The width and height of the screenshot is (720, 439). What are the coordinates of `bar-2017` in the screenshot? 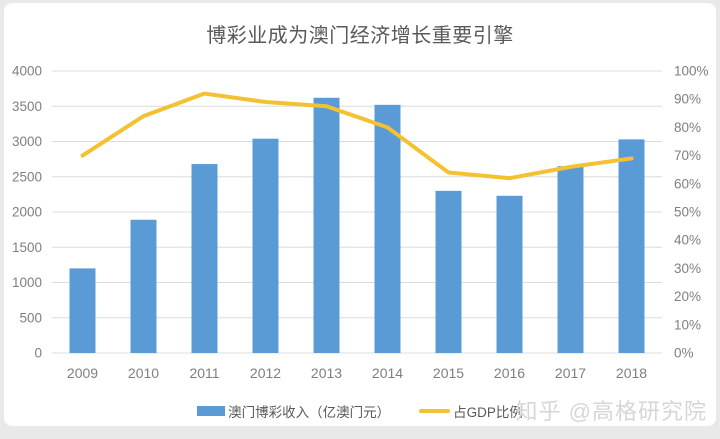 It's located at (570, 259).